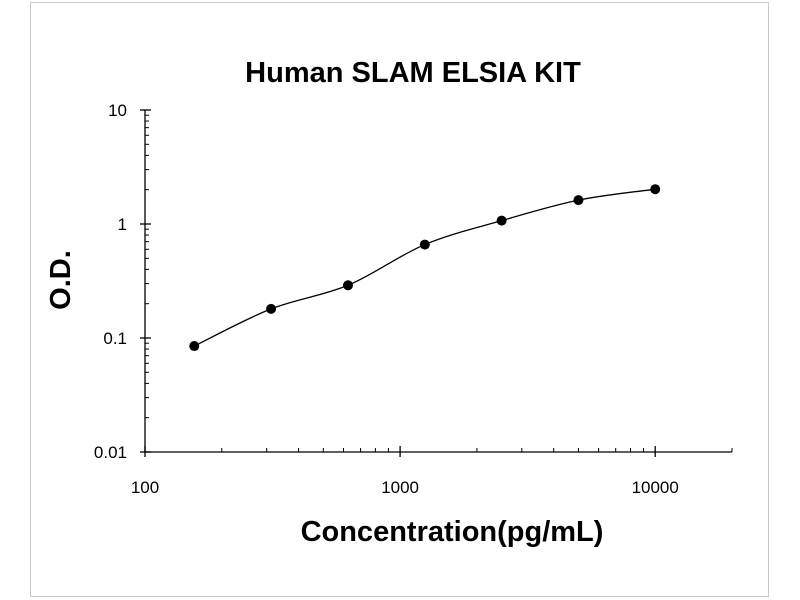  I want to click on y-tick-label: 1, so click(122, 224).